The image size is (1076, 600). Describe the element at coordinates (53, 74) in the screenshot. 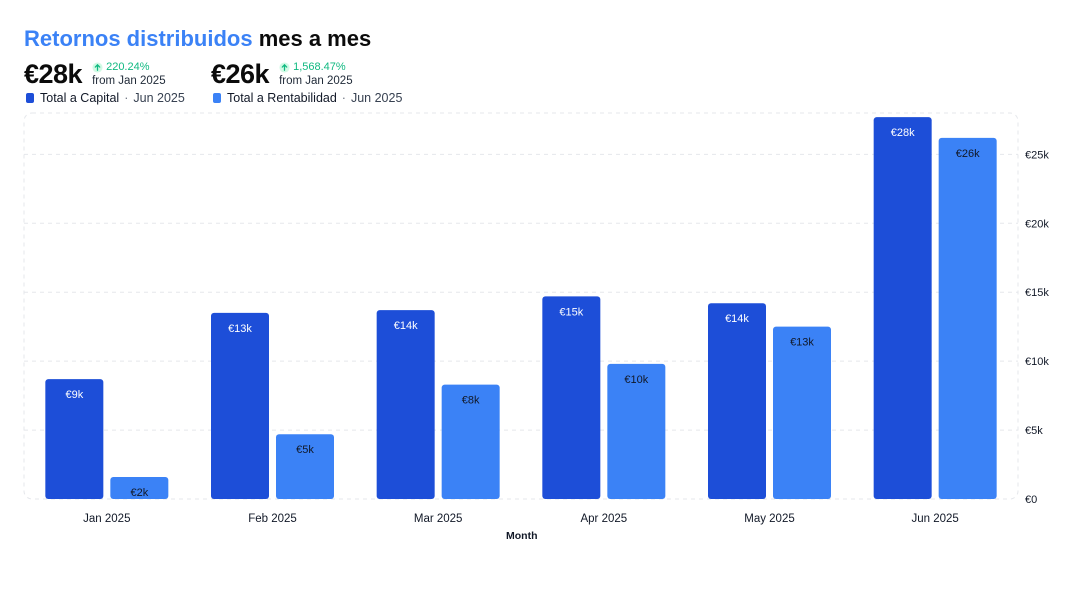

I see `kpi-capital-value: €28k` at that location.